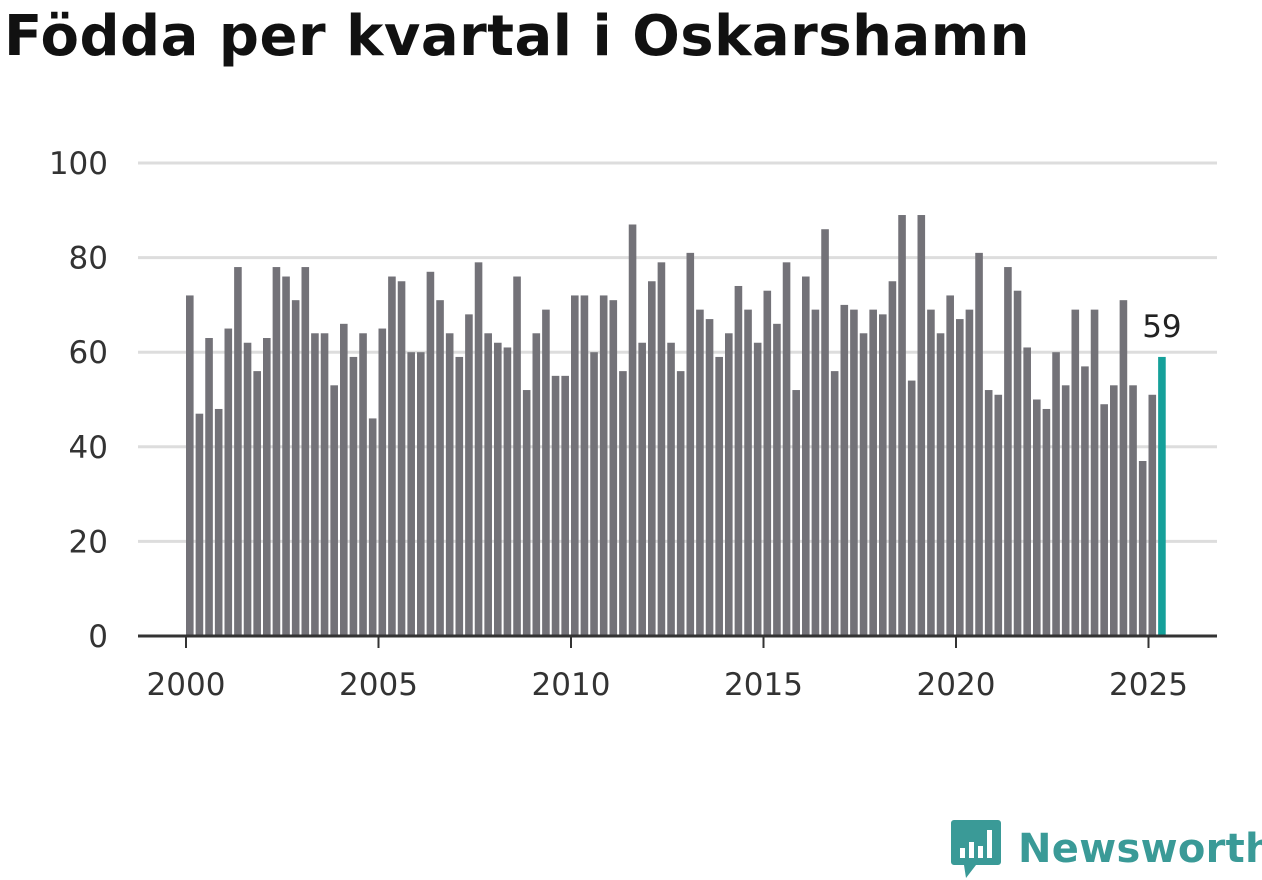  What do you see at coordinates (88, 542) in the screenshot?
I see `y-tick-label: 20` at bounding box center [88, 542].